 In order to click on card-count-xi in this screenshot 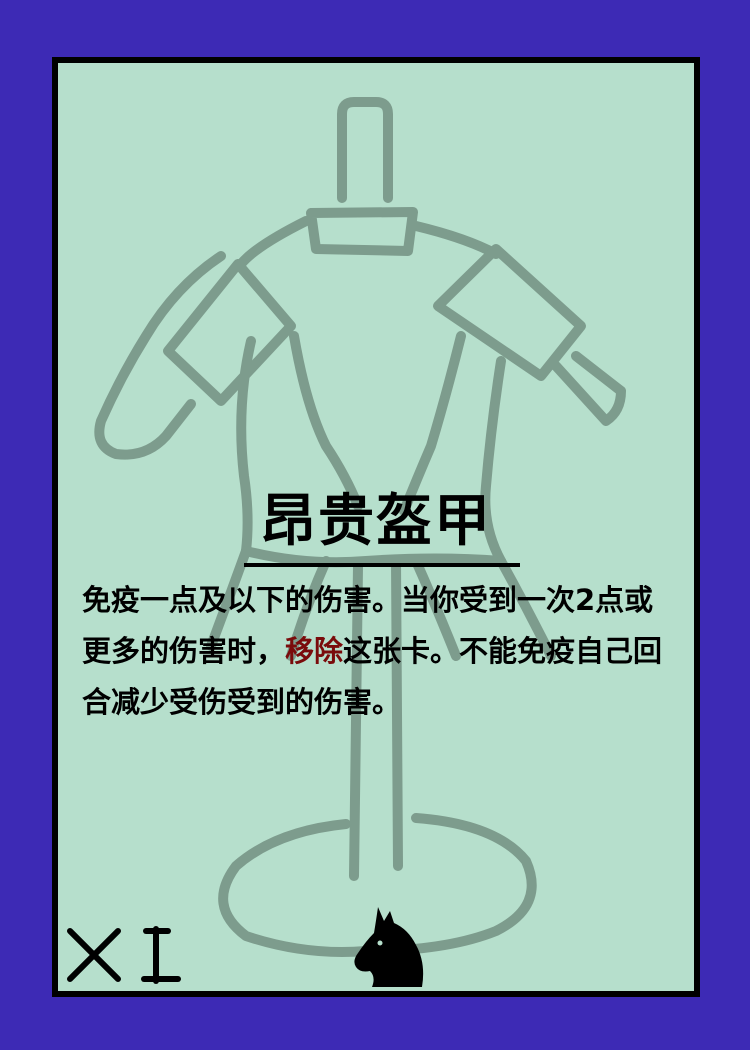, I will do `click(124, 955)`.